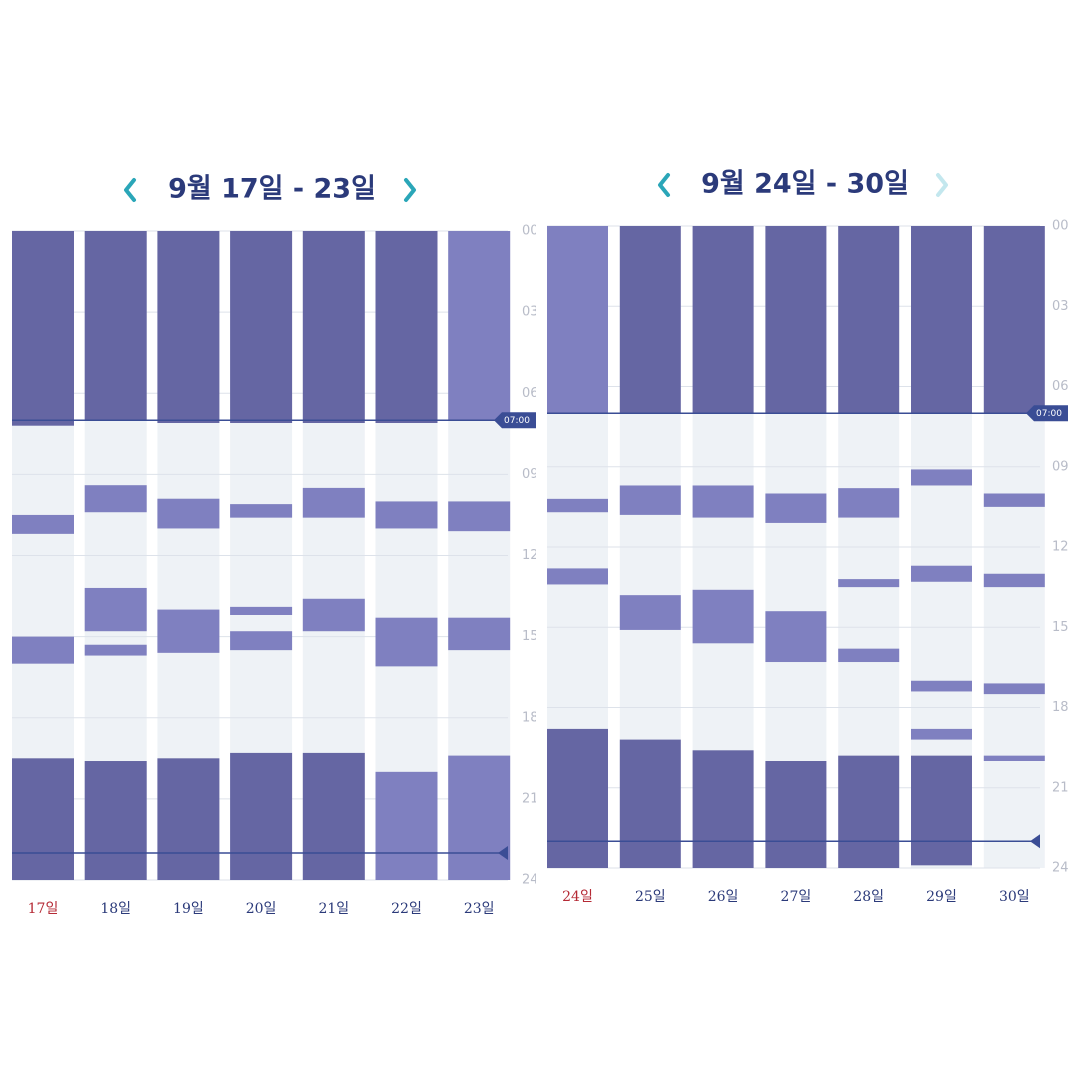  Describe the element at coordinates (868, 897) in the screenshot. I see `day-label: 28일` at that location.